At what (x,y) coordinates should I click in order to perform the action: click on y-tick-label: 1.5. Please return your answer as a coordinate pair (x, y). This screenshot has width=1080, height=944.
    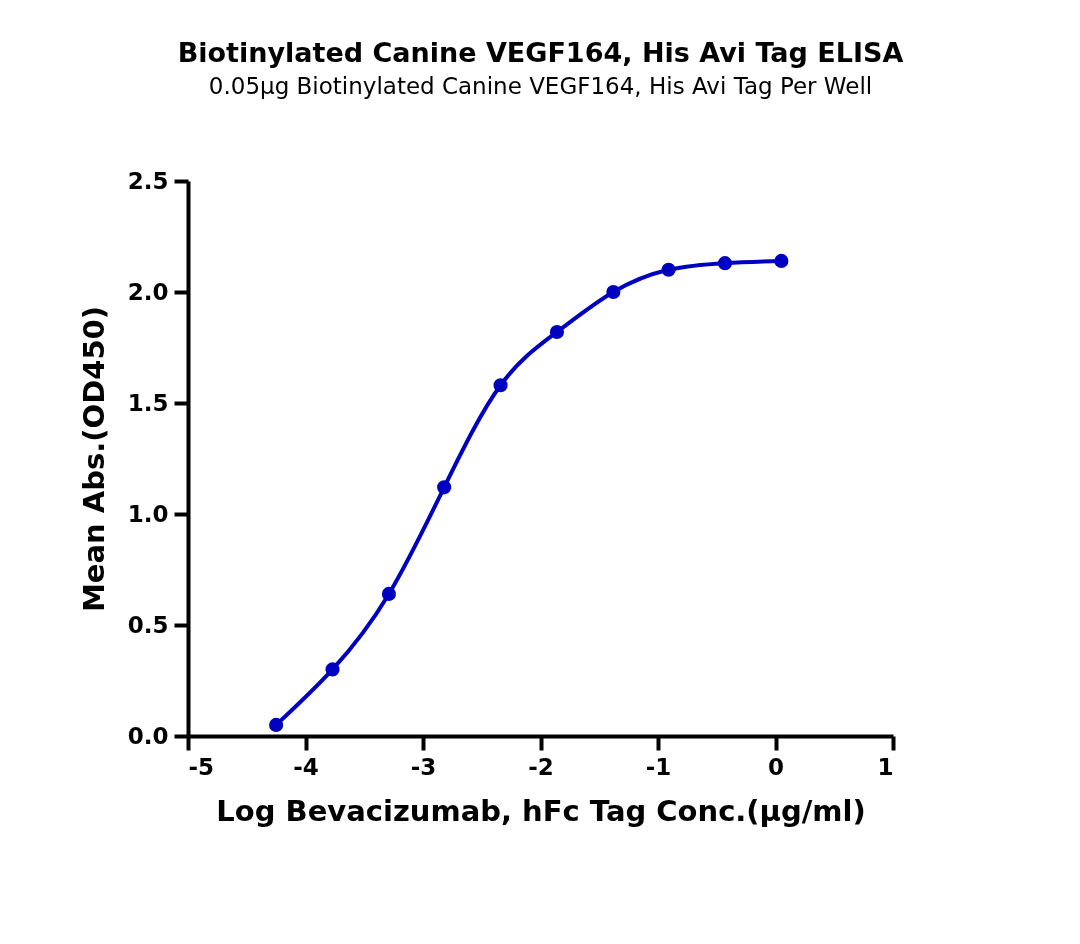
    Looking at the image, I should click on (148, 402).